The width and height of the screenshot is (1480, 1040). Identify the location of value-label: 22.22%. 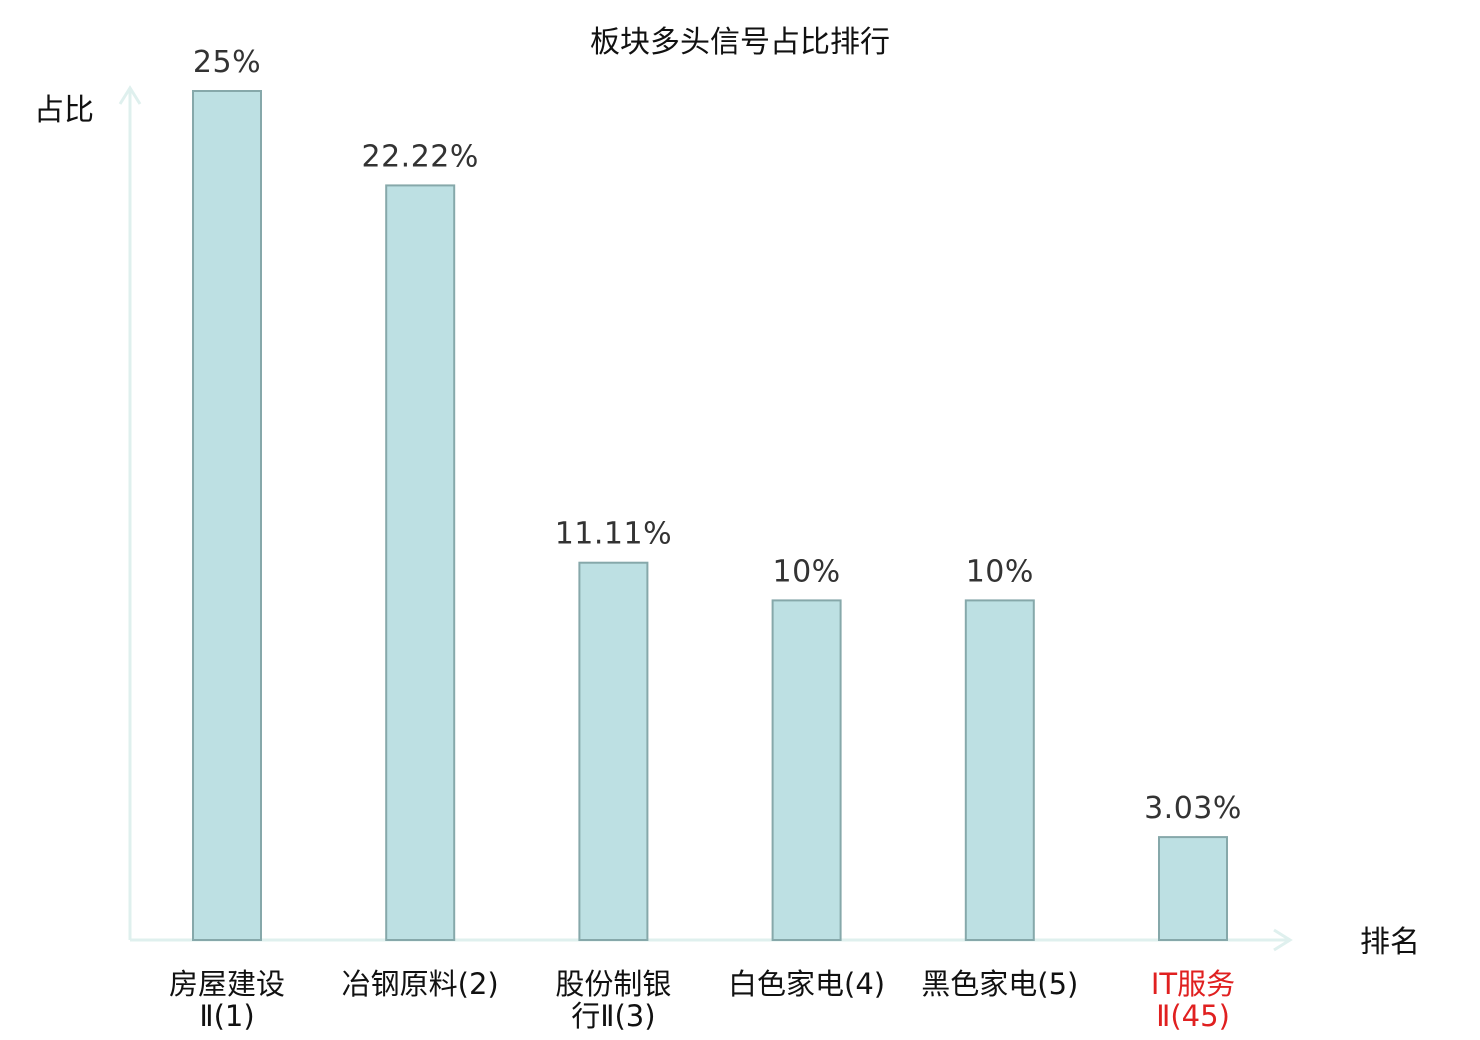
(420, 156).